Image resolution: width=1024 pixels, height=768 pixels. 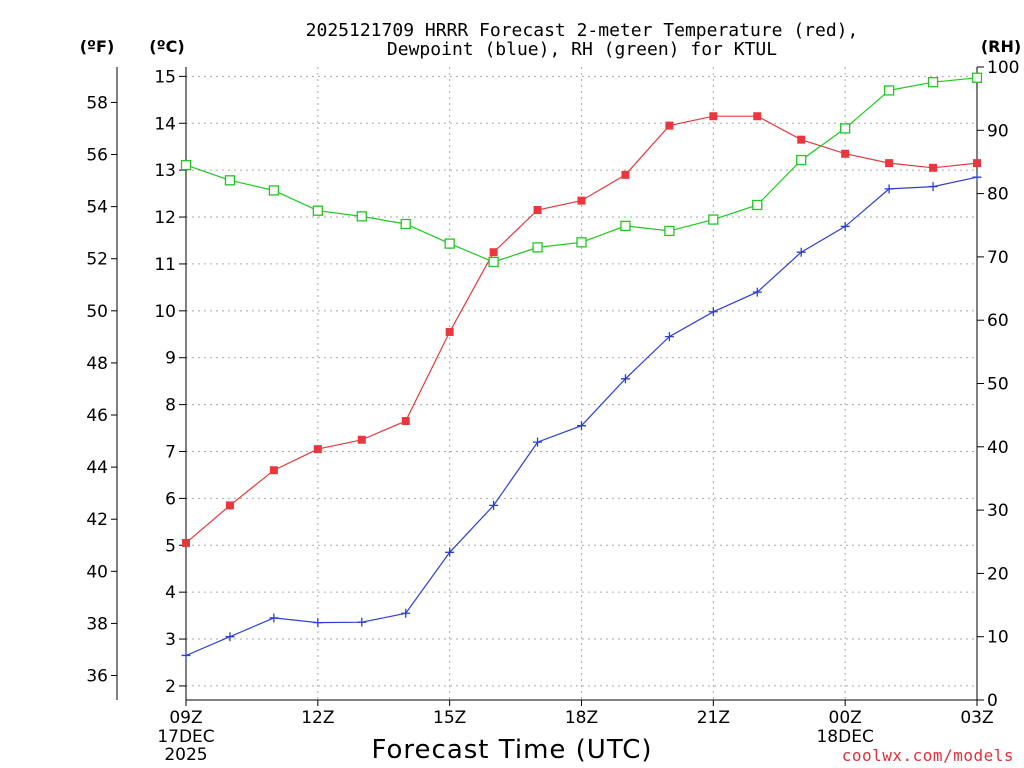 I want to click on x-tick-label: 18Z, so click(x=581, y=718).